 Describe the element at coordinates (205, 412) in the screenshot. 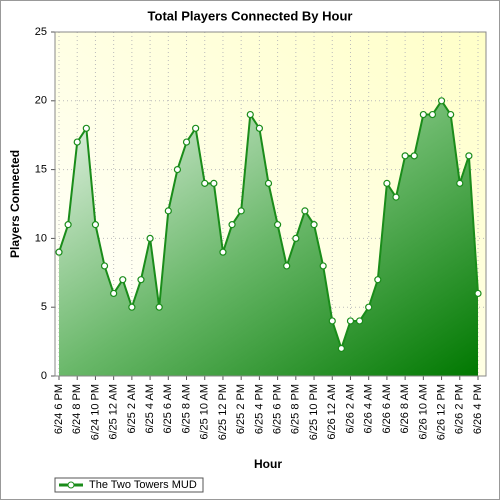

I see `x-tick-label: 6/25 10 AM` at that location.